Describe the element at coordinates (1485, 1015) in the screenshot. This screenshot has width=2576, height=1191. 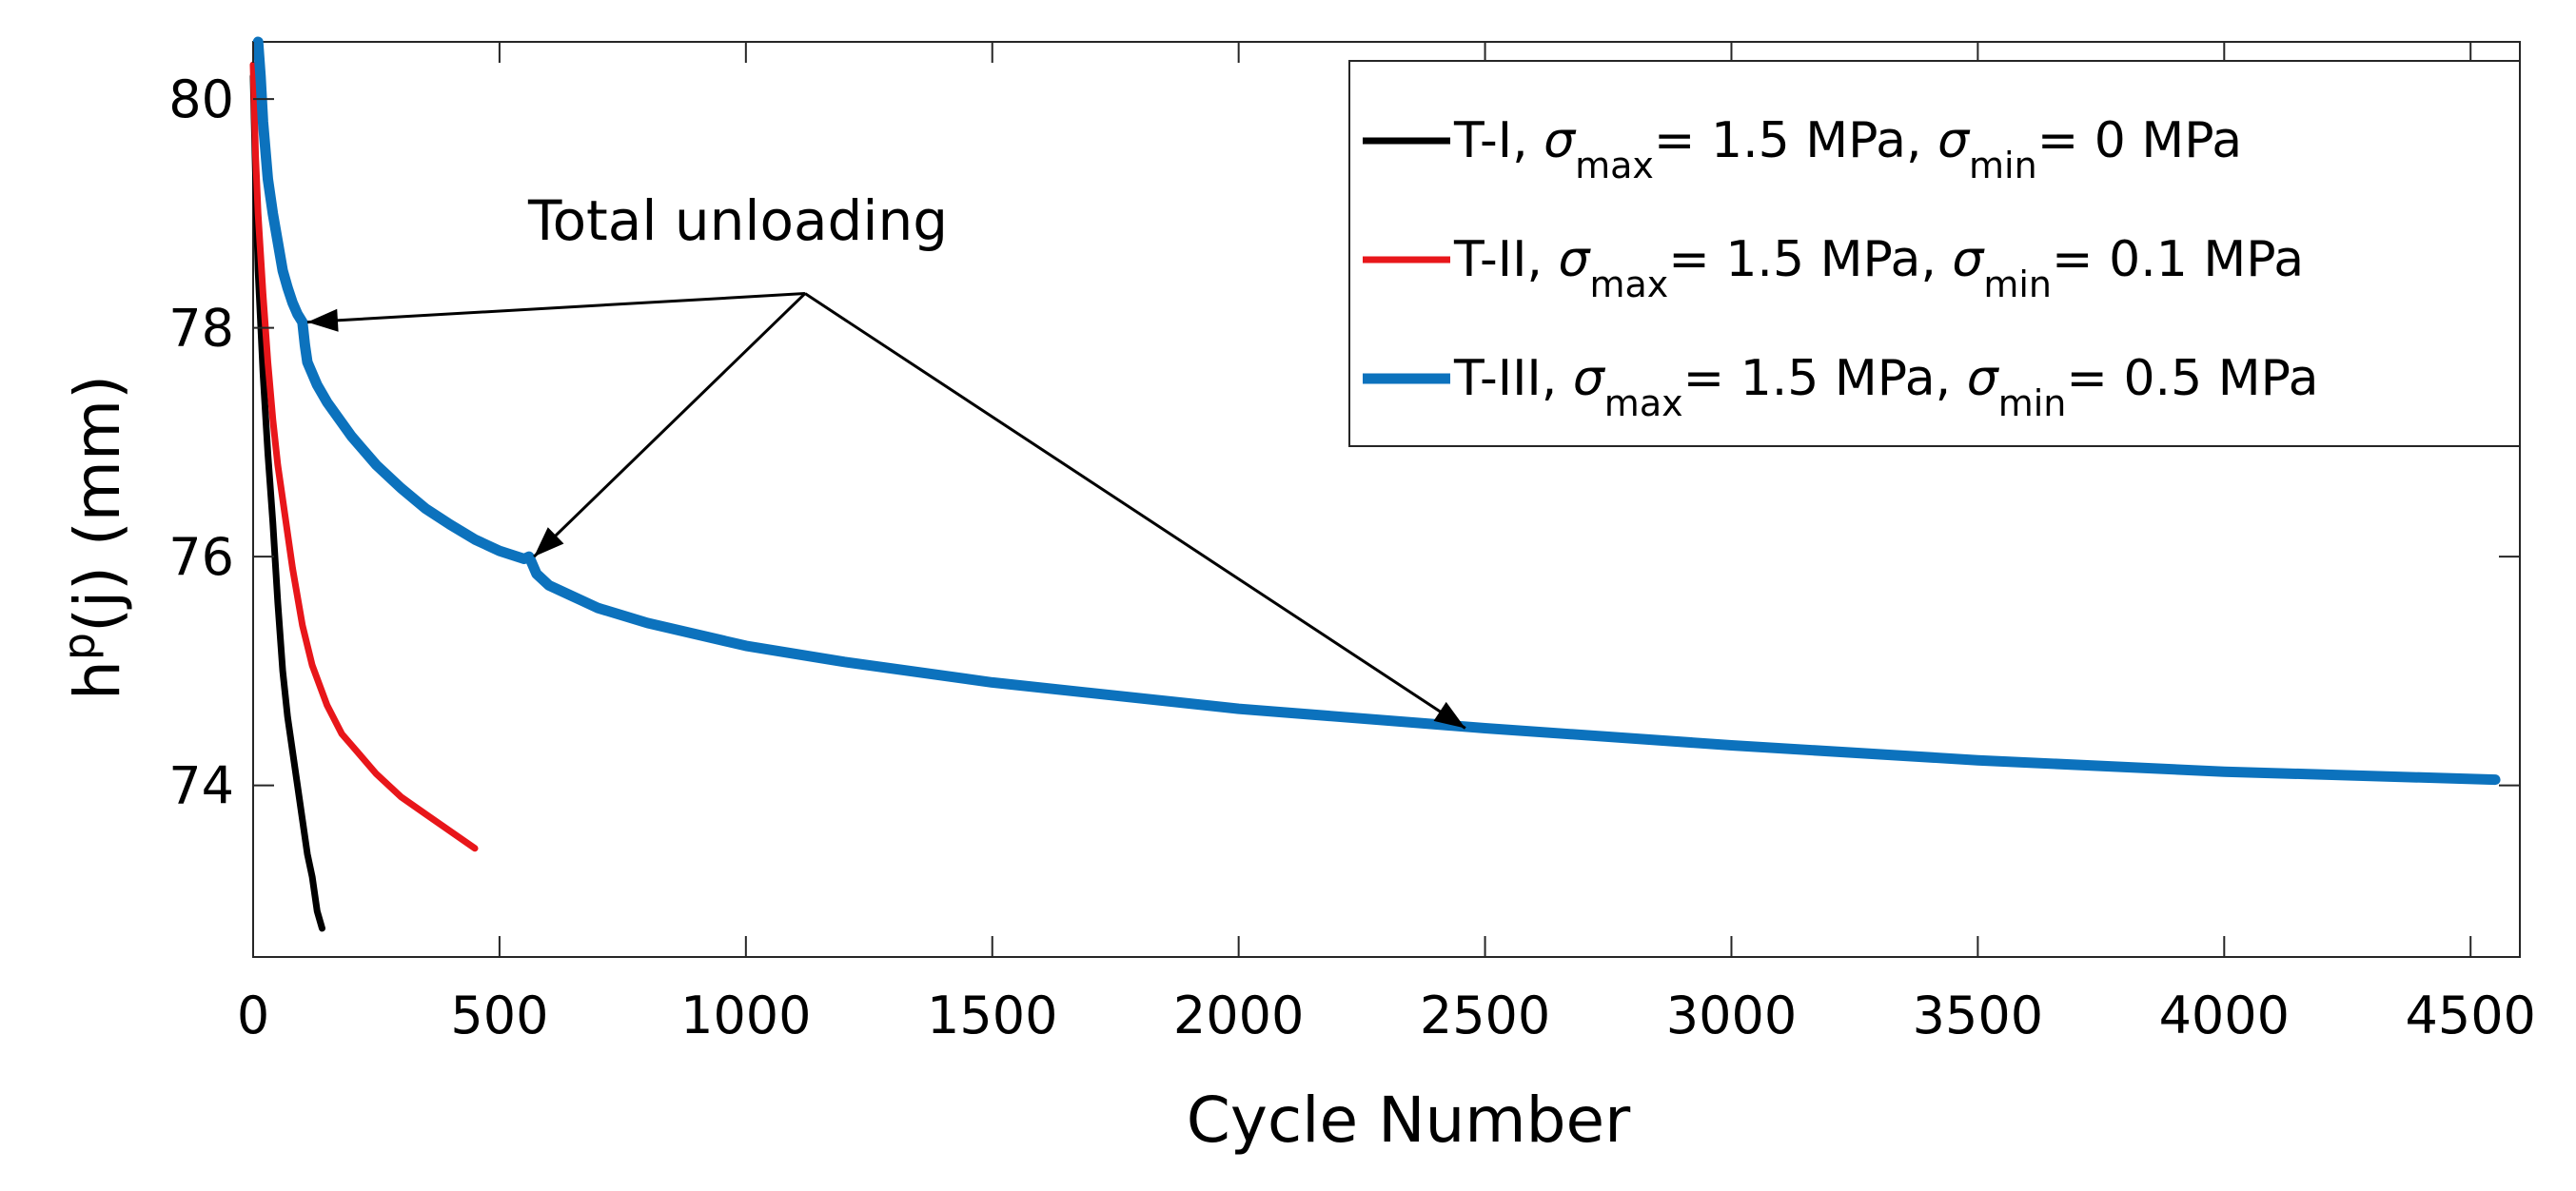
I see `x-tick-label: 2500` at that location.